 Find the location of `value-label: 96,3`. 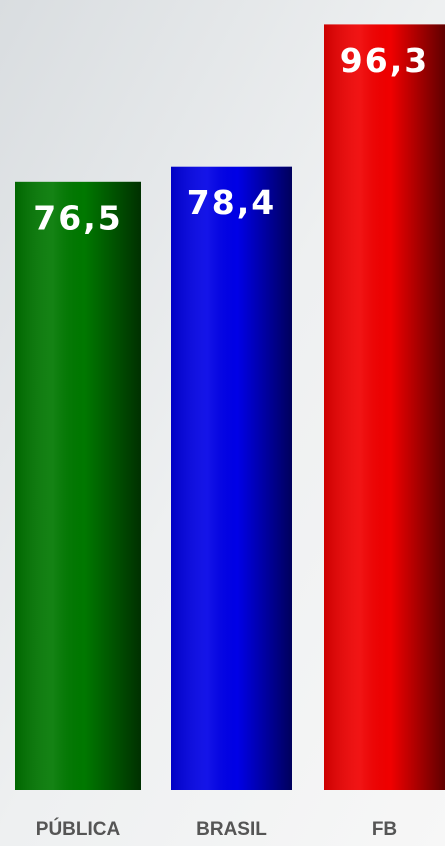

value-label: 96,3 is located at coordinates (384, 60).